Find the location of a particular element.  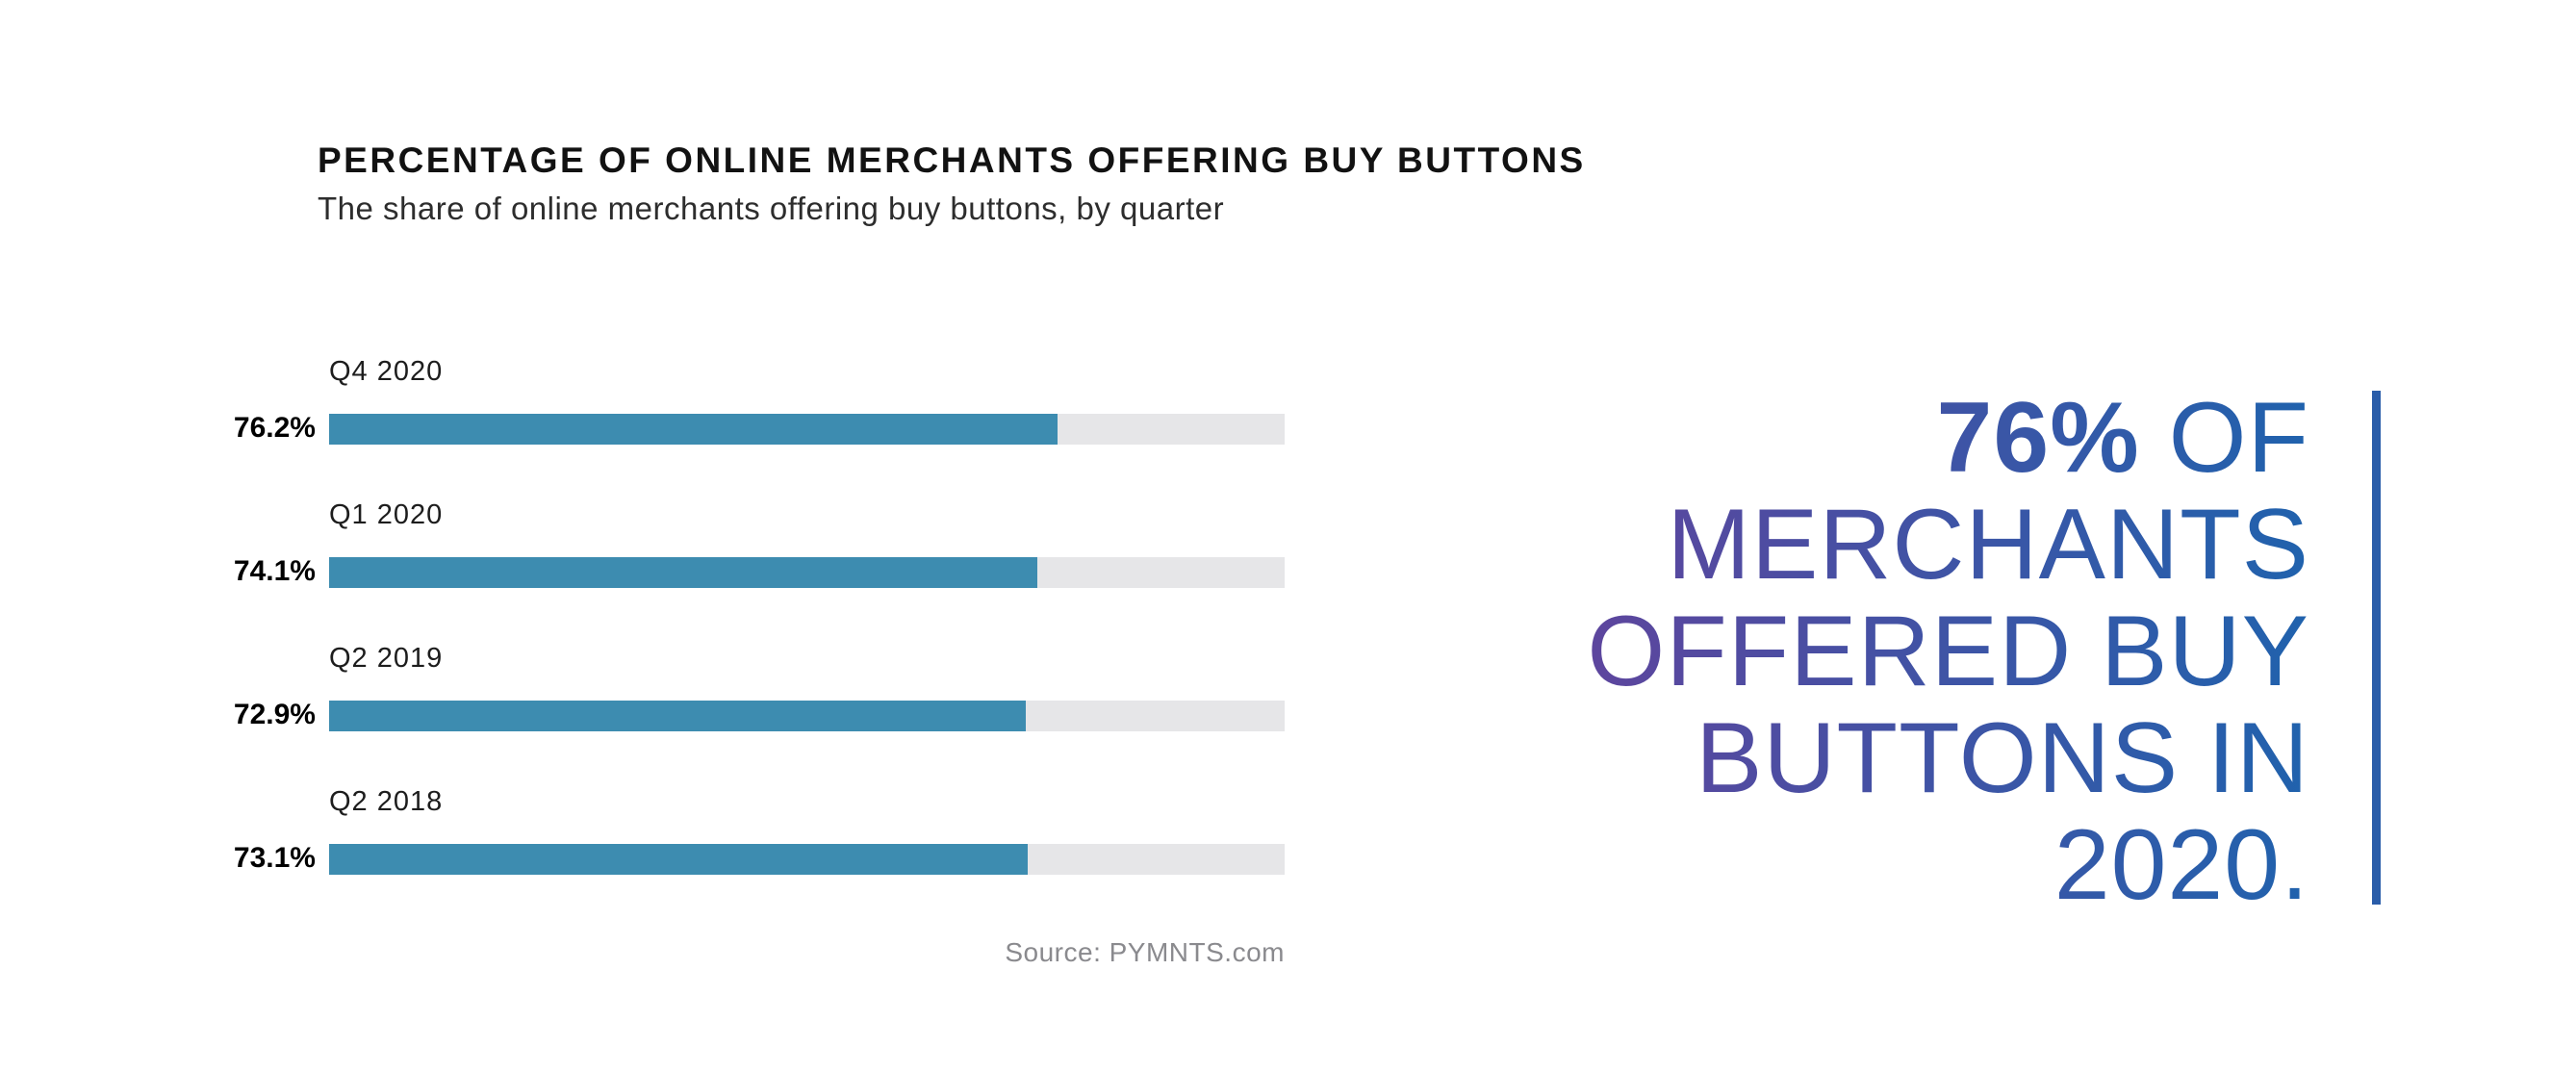

category-label: Q2 2019 is located at coordinates (386, 659).